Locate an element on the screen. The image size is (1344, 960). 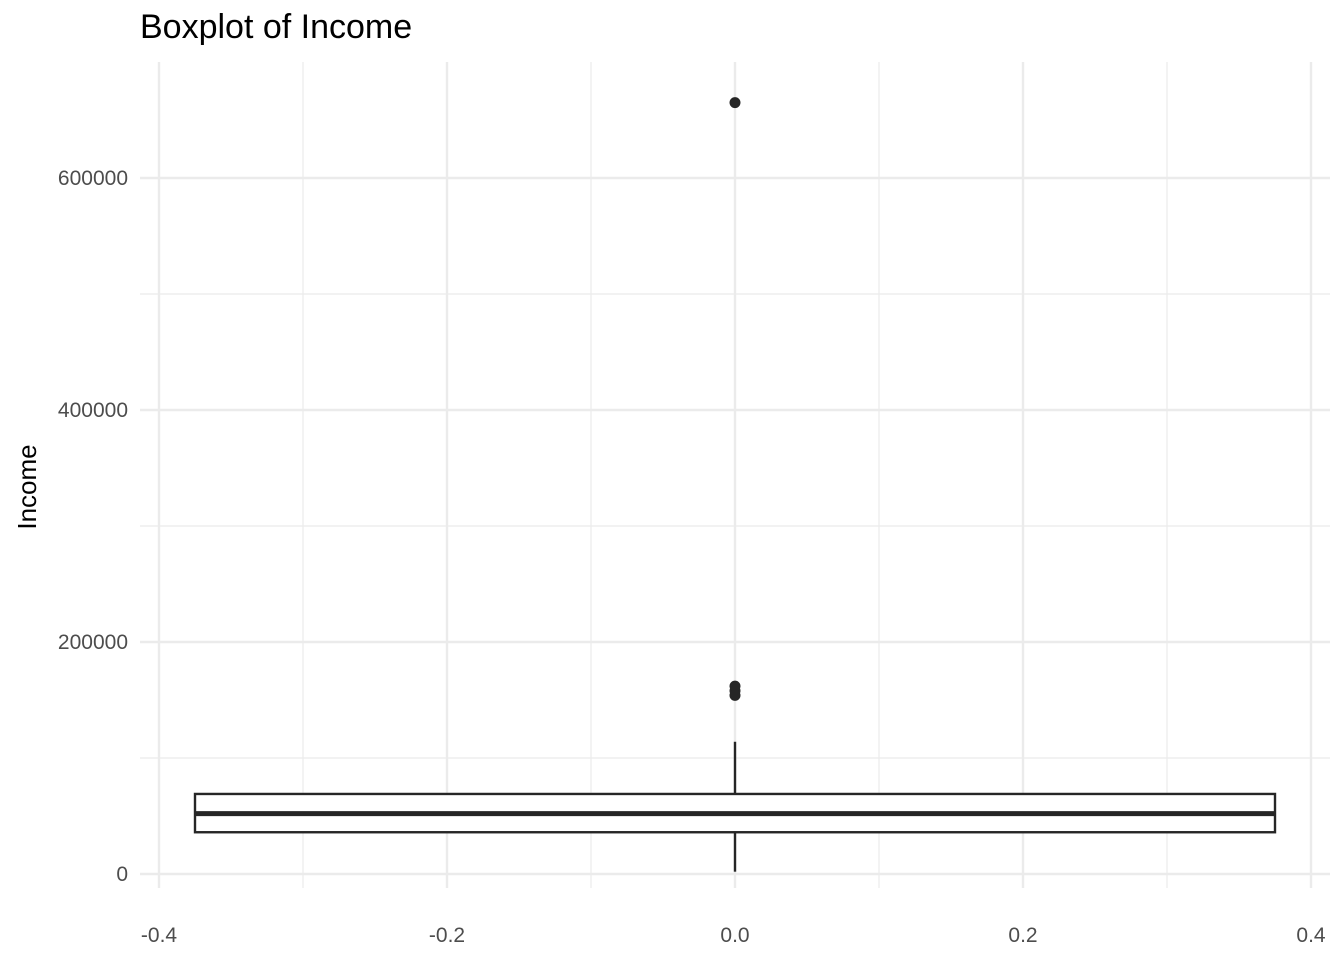
y-tick-label: 0 is located at coordinates (122, 874).